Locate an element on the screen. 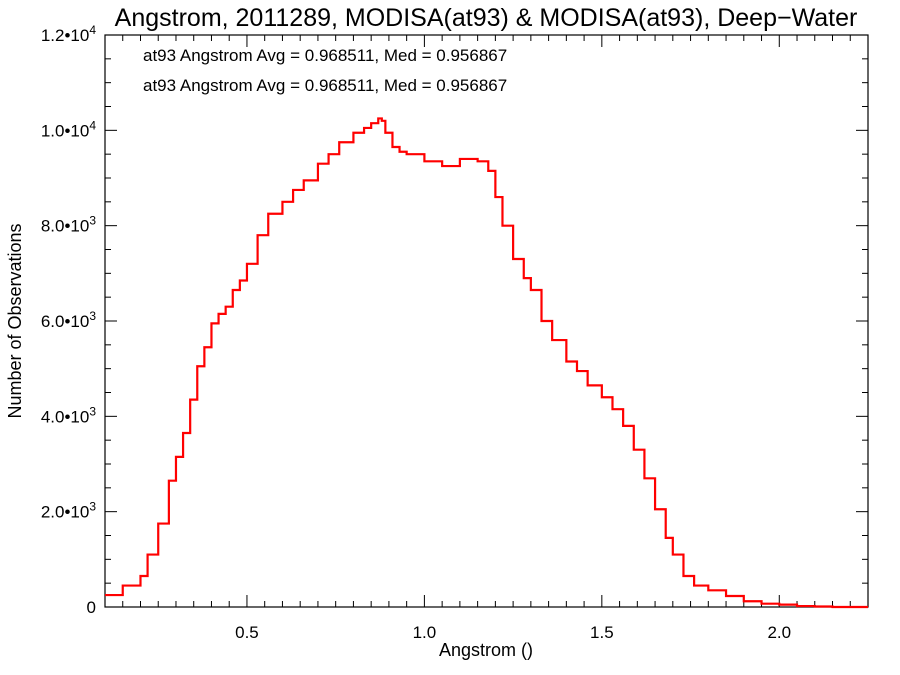  y-tick-label: 1.2•104 is located at coordinates (69, 34).